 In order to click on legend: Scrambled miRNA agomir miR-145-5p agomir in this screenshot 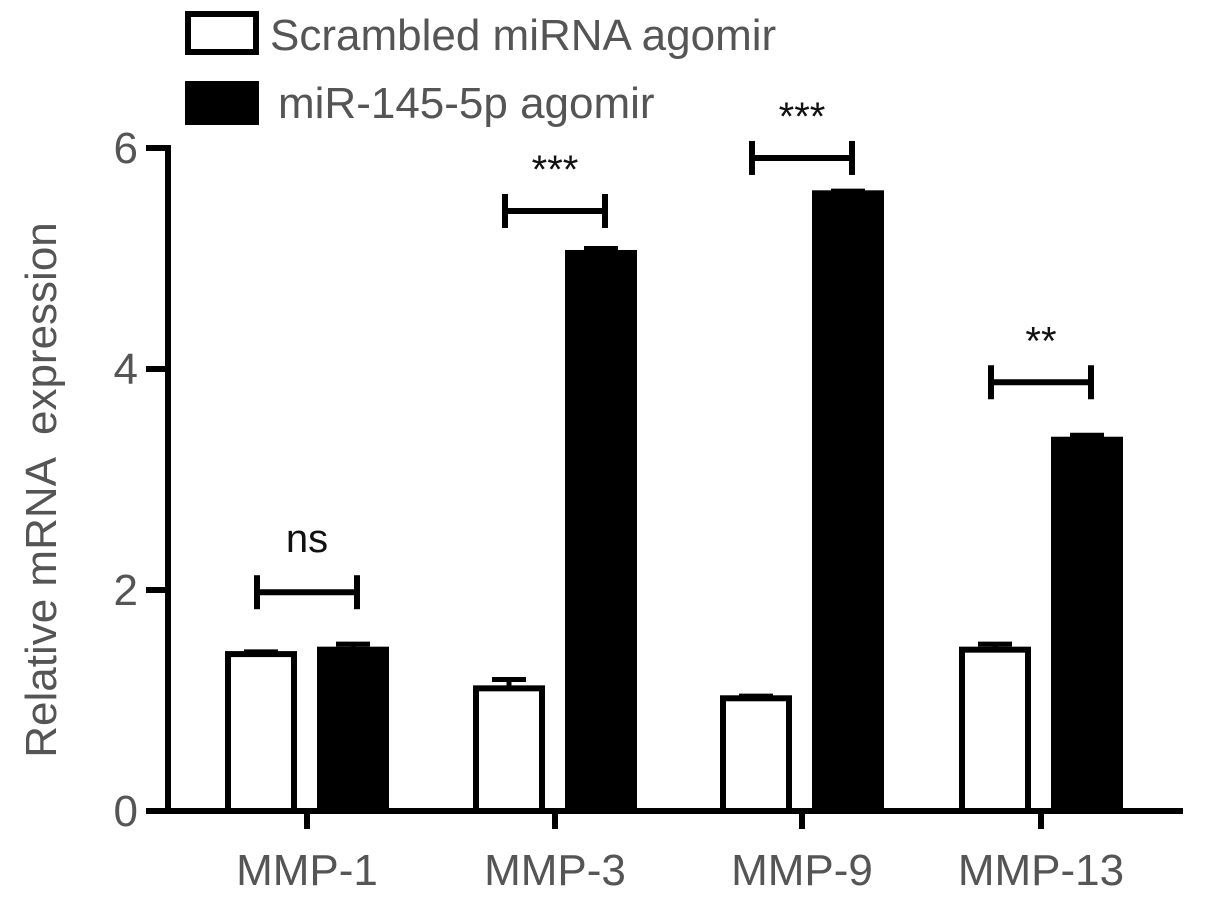, I will do `click(480, 69)`.